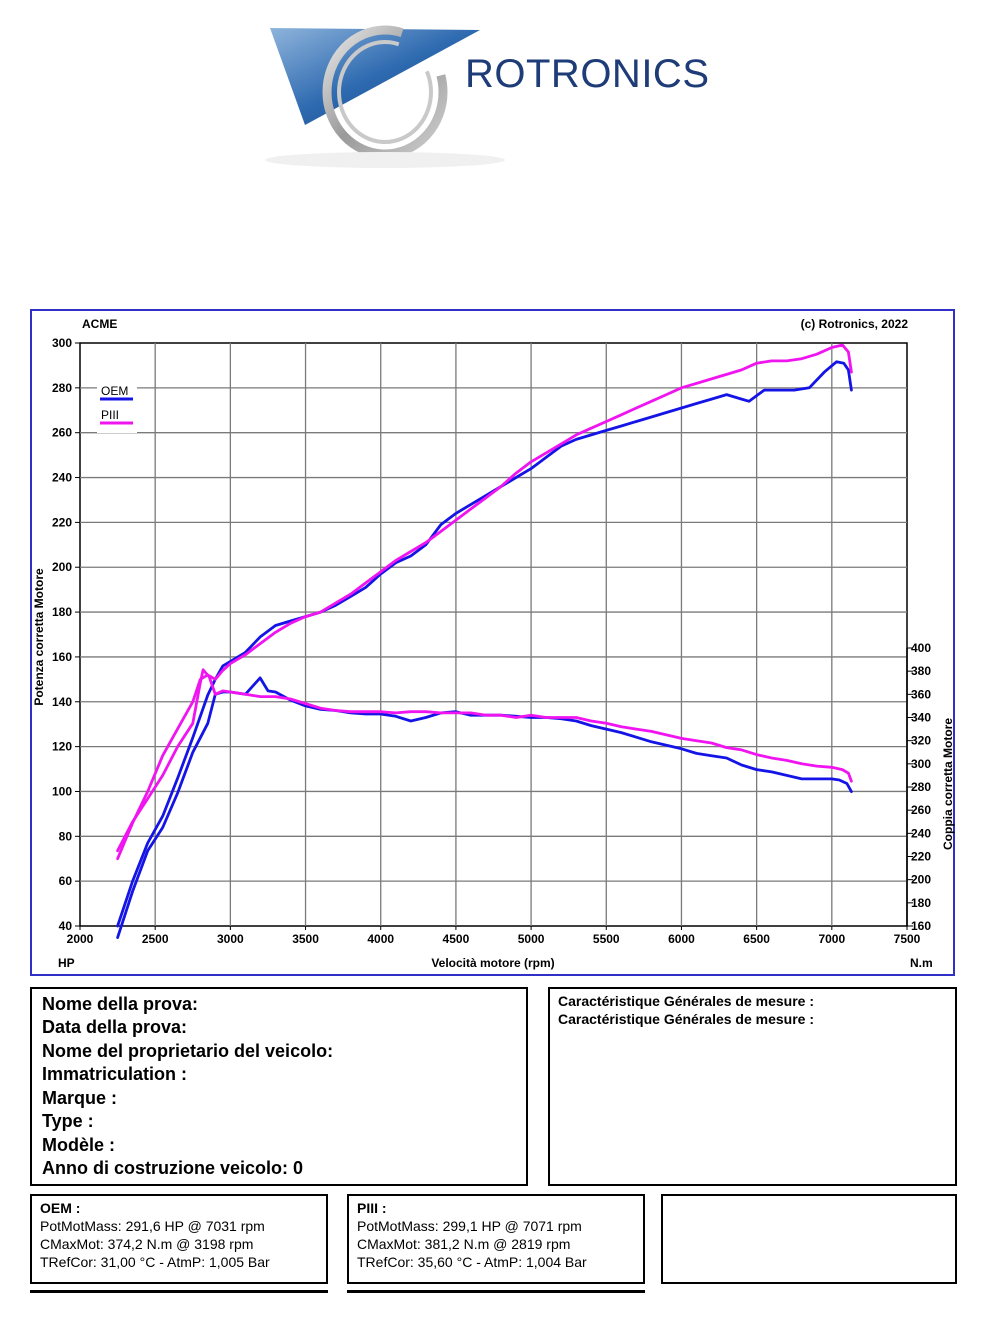 Image resolution: width=998 pixels, height=1319 pixels. What do you see at coordinates (60, 1208) in the screenshot?
I see `results-title-oem: OEM :` at bounding box center [60, 1208].